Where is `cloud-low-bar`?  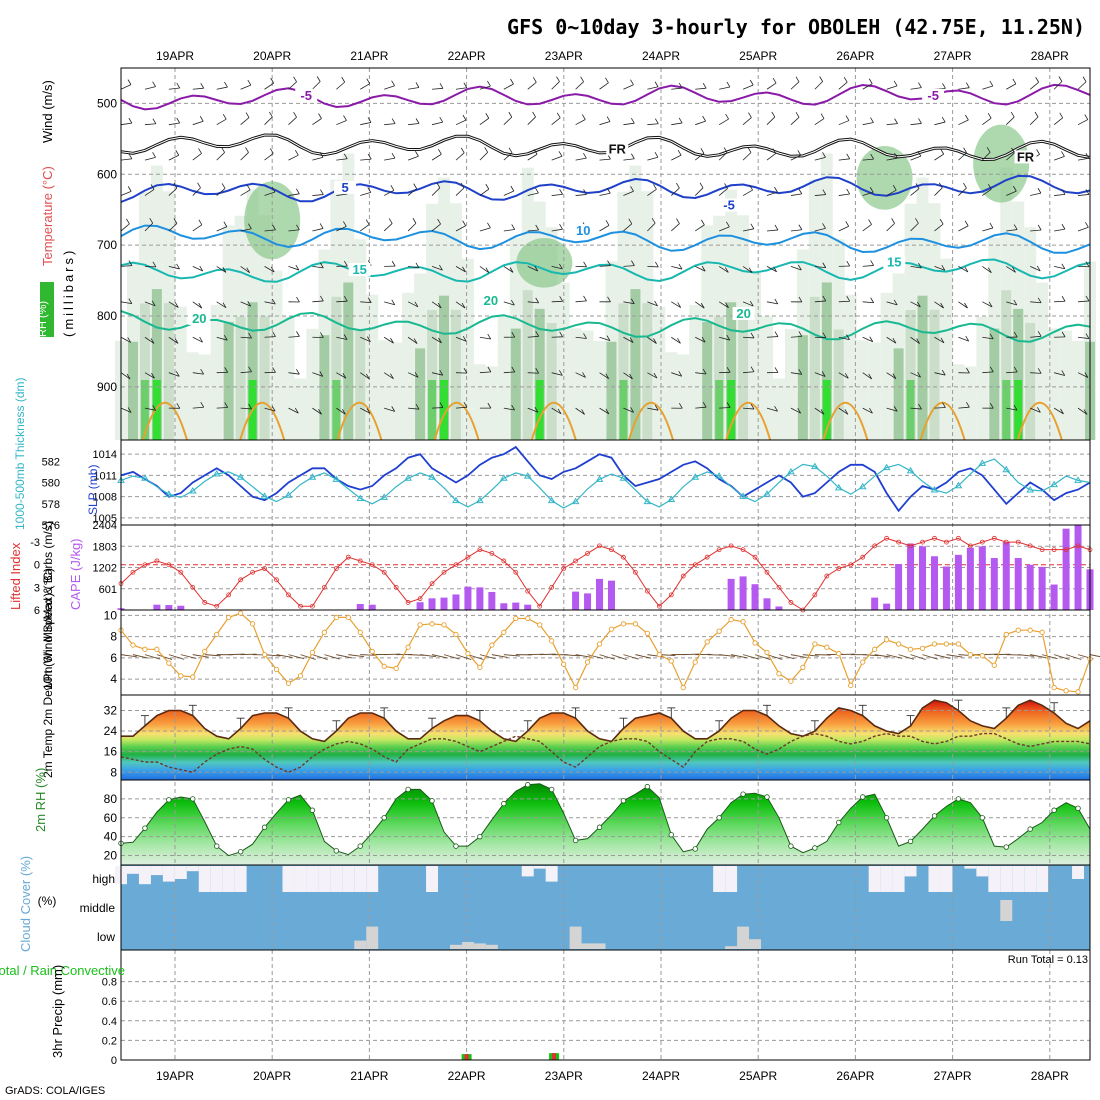 cloud-low-bar is located at coordinates (479, 946).